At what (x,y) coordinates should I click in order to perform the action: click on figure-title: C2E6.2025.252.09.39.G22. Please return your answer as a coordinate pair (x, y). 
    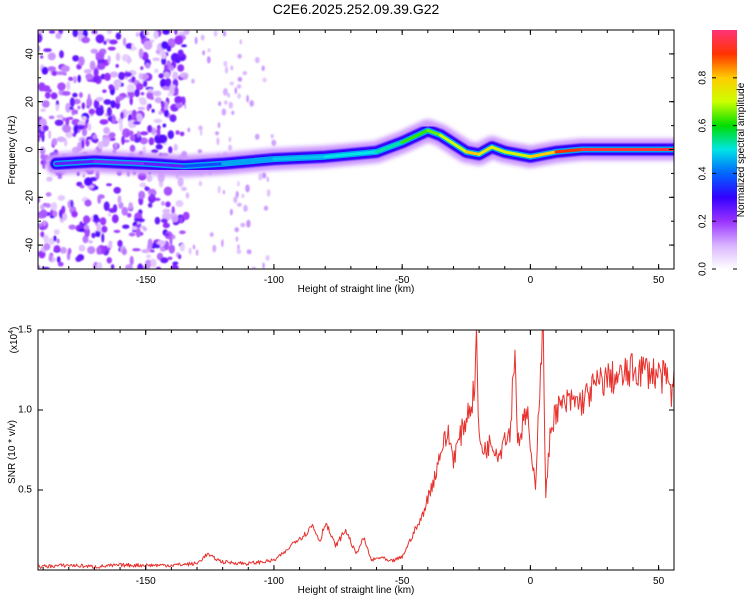
    Looking at the image, I should click on (356, 9).